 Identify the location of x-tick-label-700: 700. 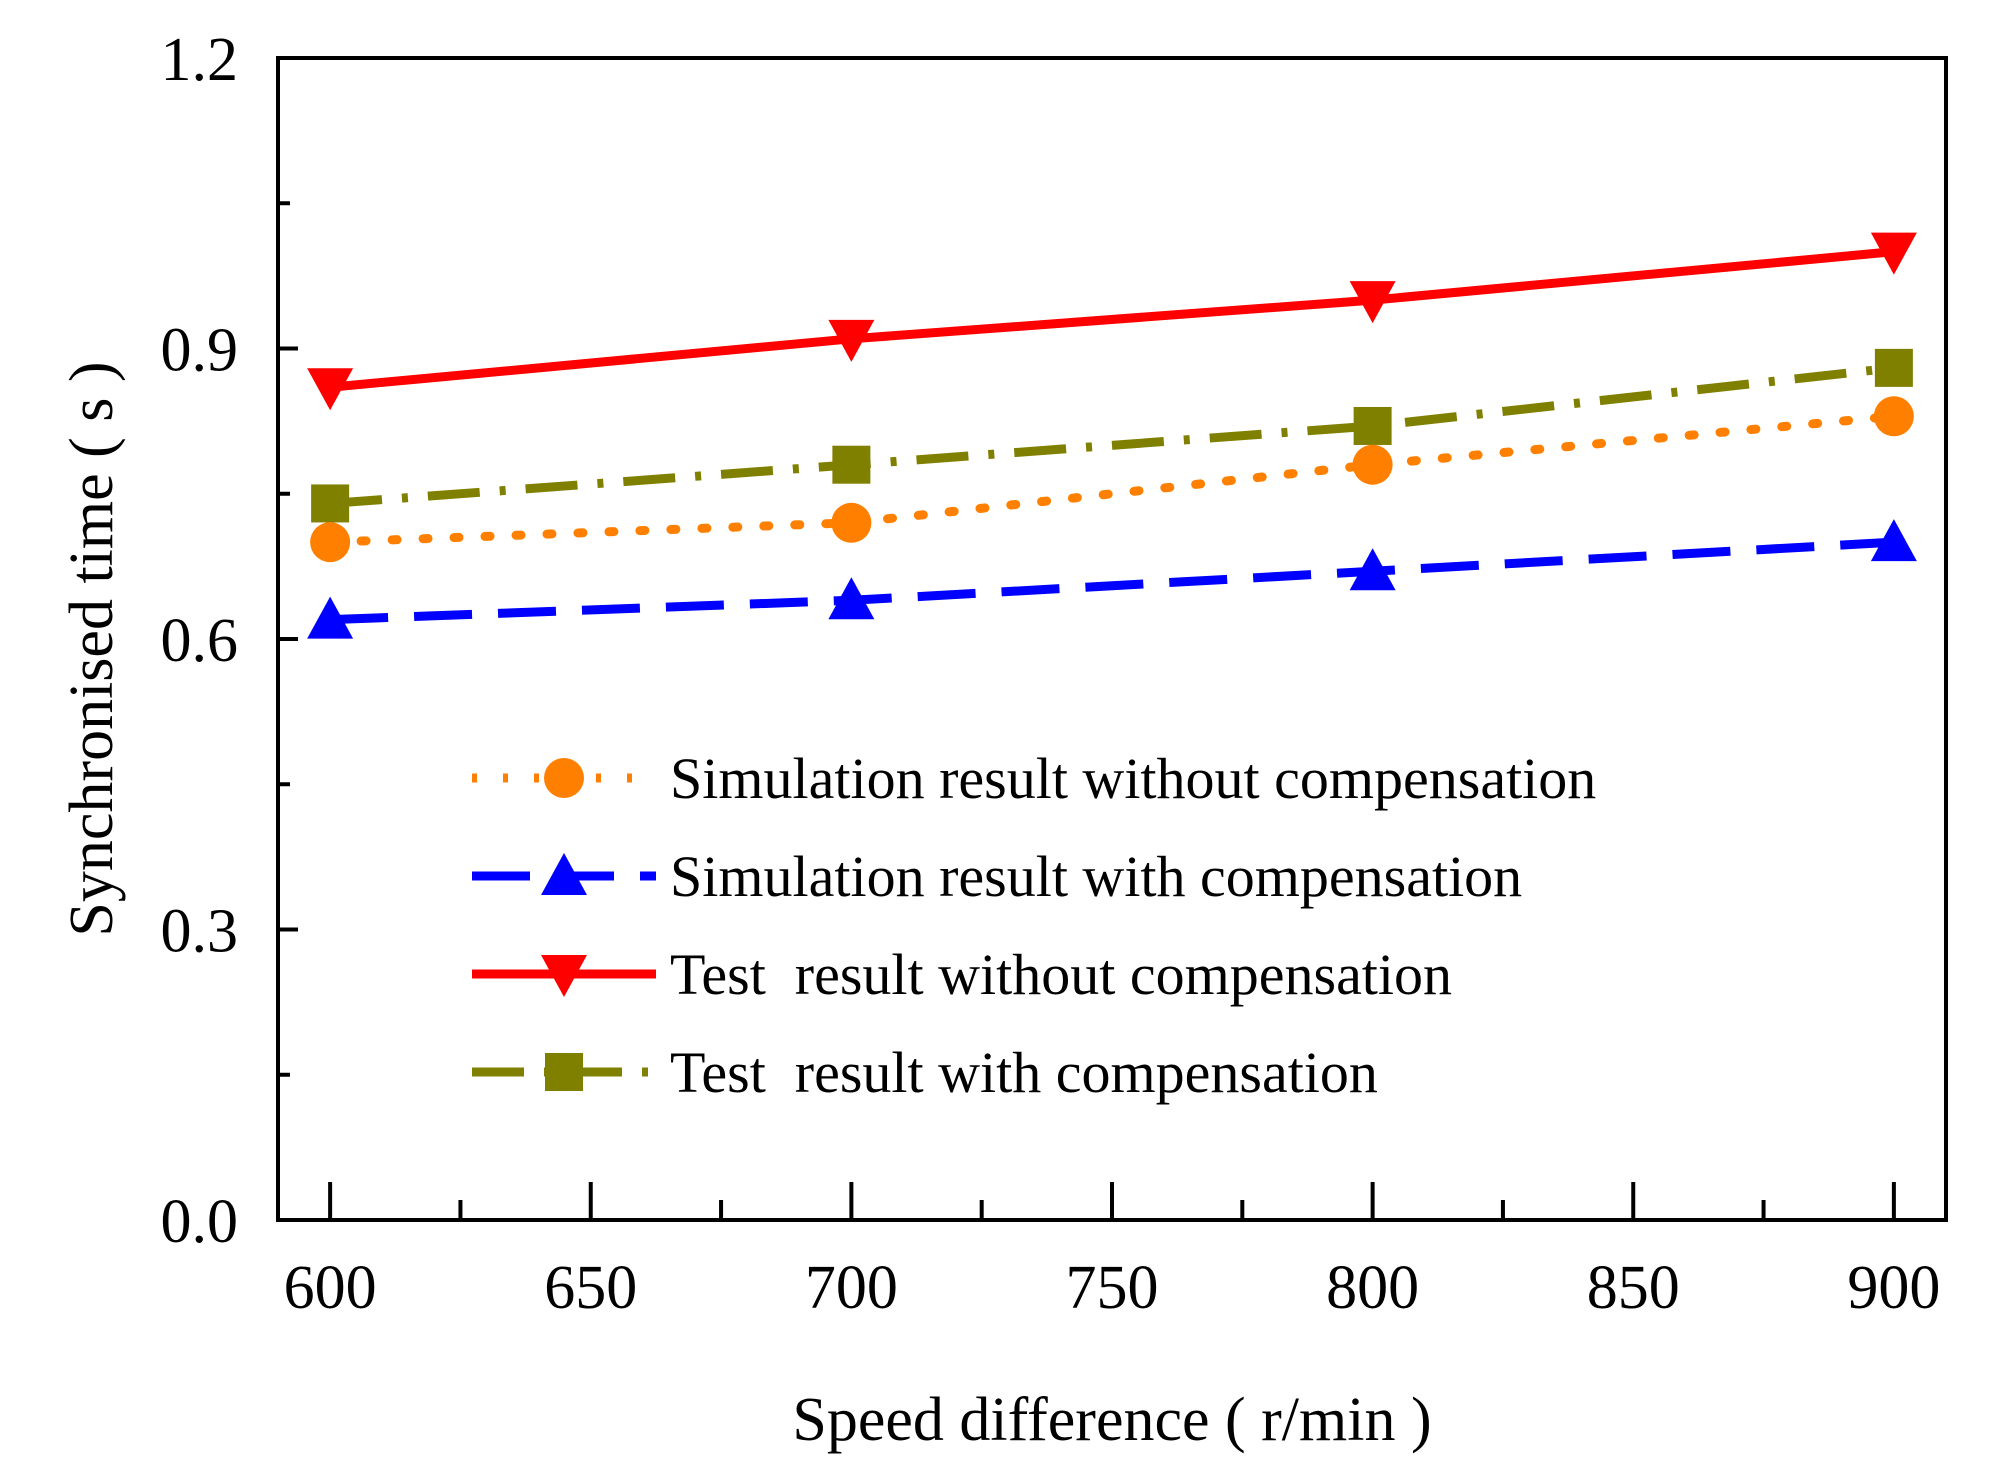
(851, 1288).